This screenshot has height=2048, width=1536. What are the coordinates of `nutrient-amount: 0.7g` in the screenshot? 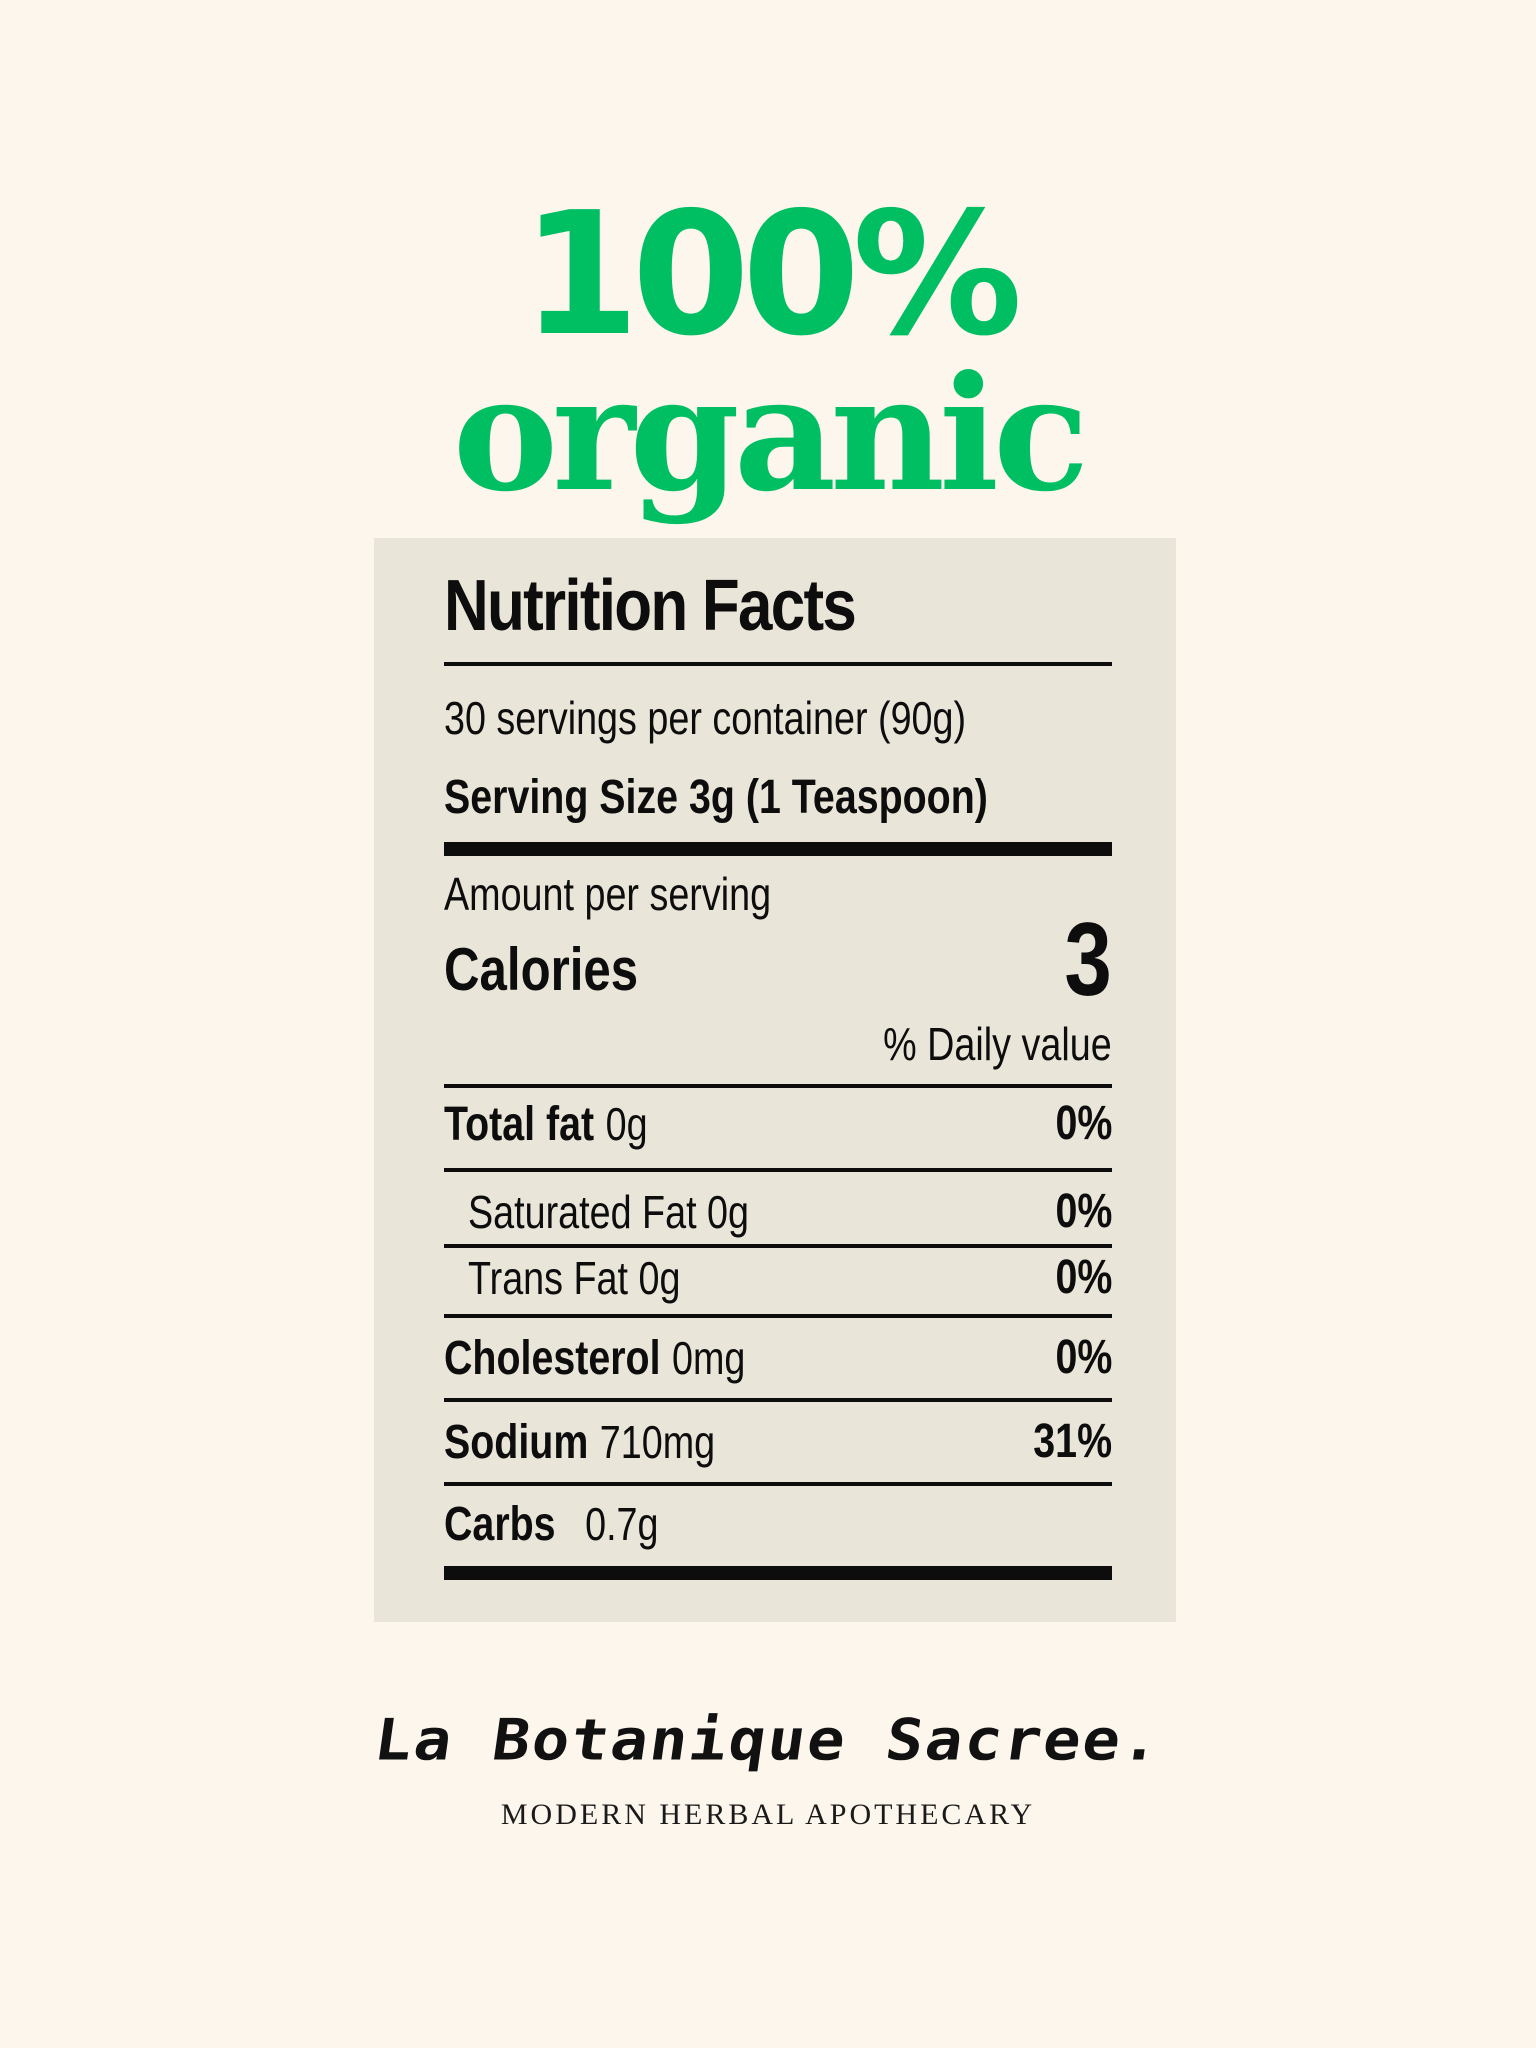 It's located at (622, 1524).